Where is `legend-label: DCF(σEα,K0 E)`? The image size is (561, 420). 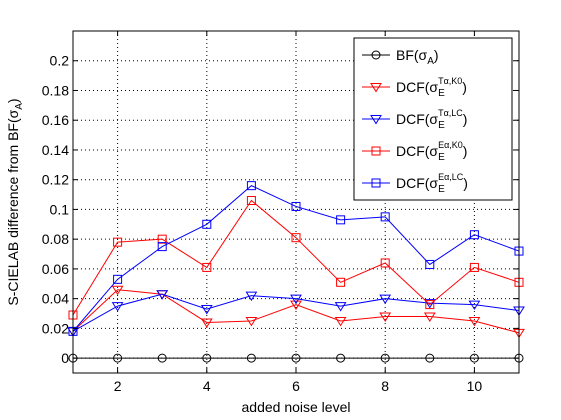
legend-label: DCF(σEα,K0 E) is located at coordinates (431, 151).